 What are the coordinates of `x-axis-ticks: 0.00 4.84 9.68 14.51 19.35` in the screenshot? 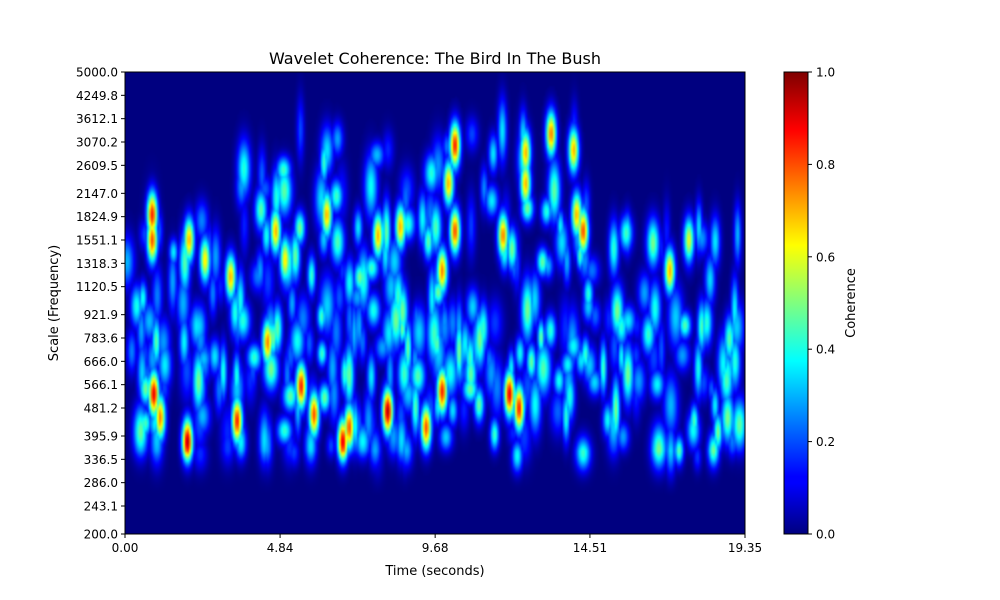 It's located at (437, 544).